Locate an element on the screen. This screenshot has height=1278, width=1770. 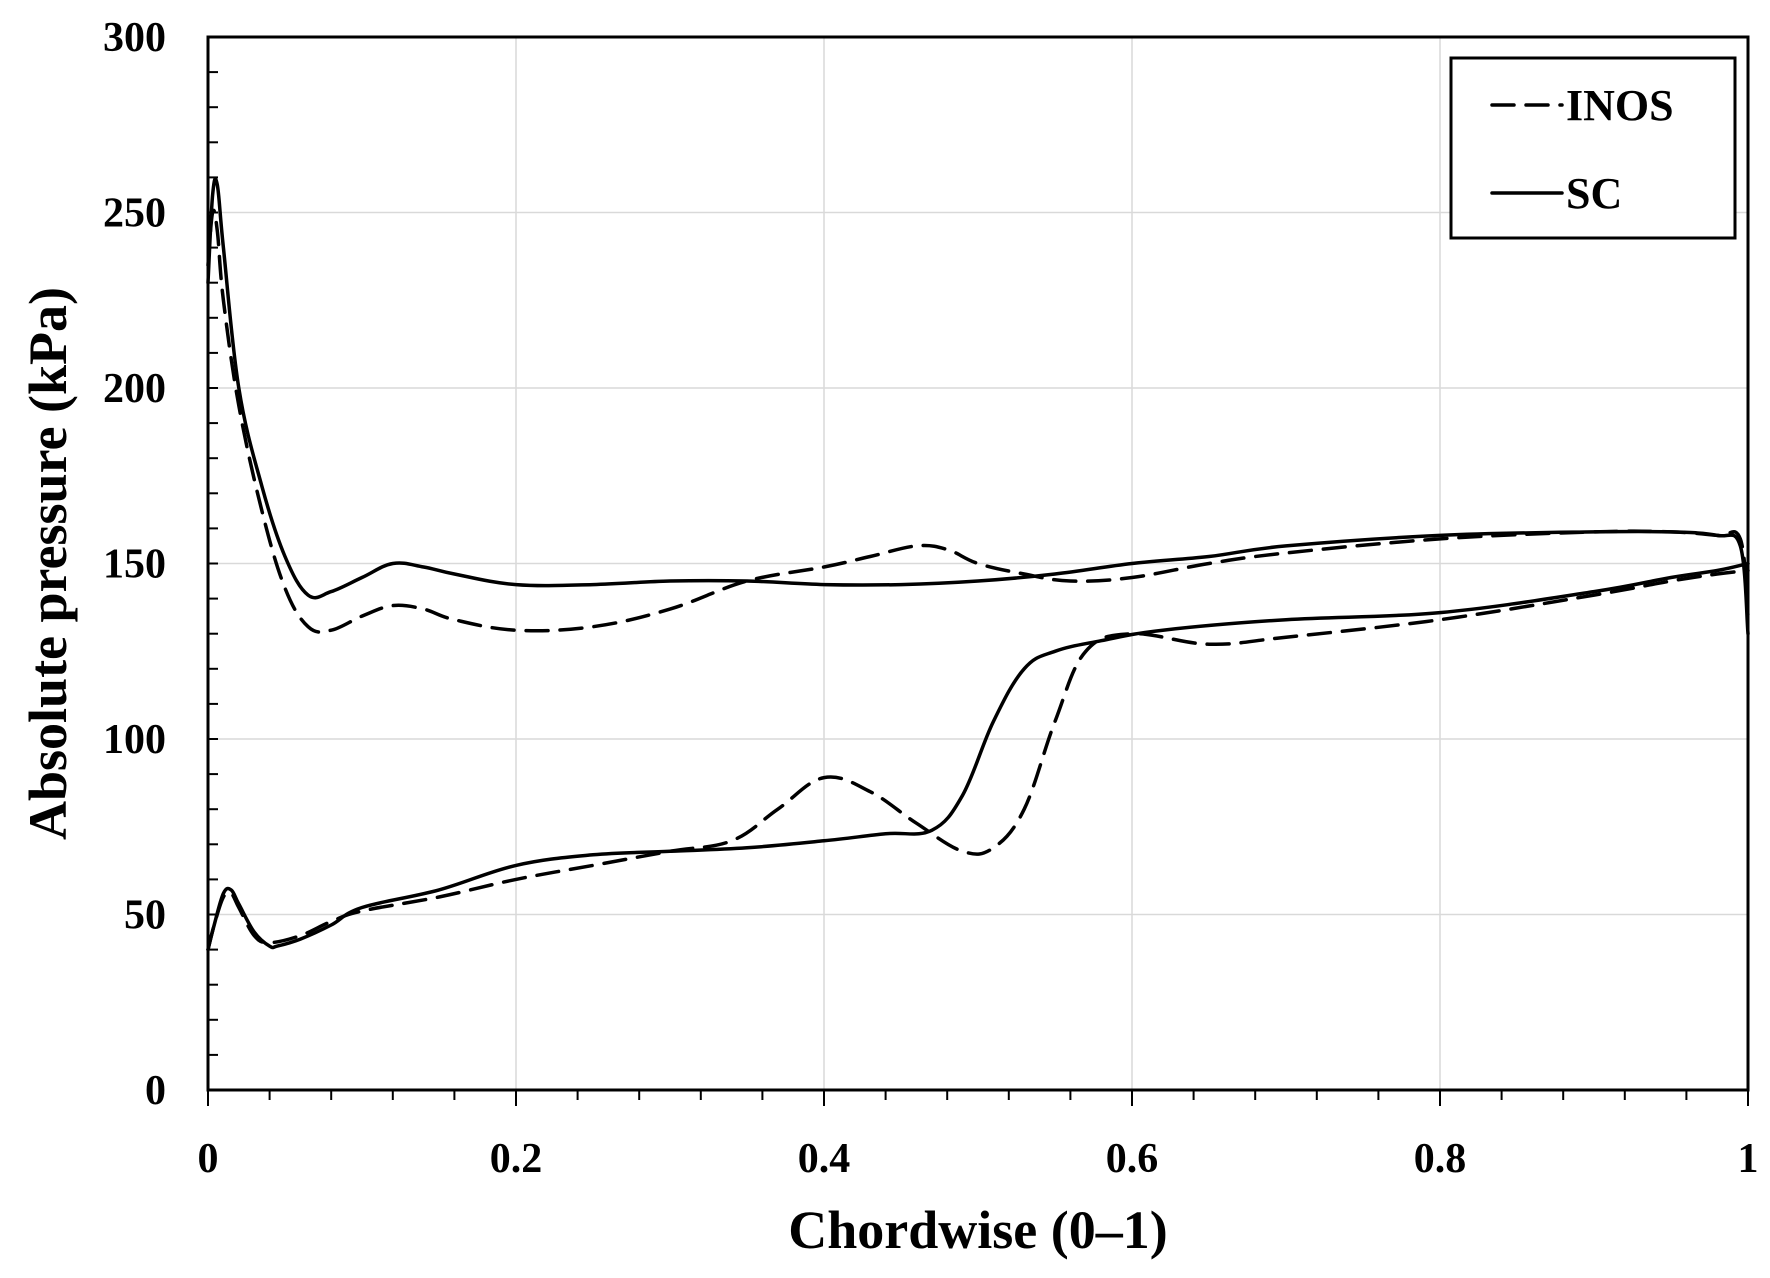
legend-label-inos: INOS is located at coordinates (1620, 105).